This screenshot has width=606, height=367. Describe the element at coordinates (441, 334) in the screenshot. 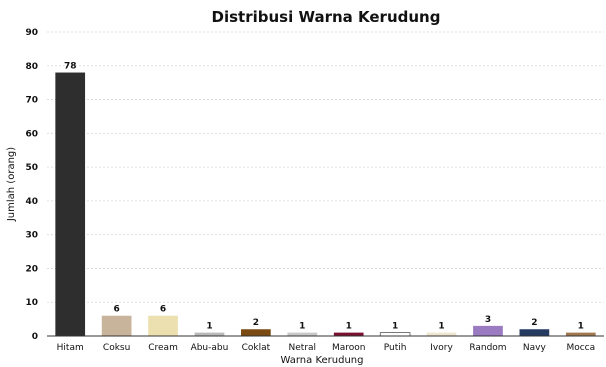

I see `bar-ivory` at that location.